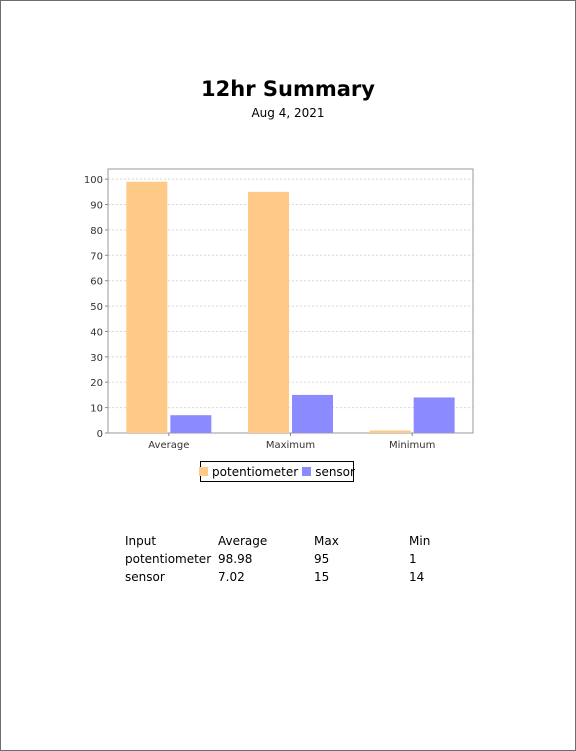 This screenshot has width=576, height=751. What do you see at coordinates (141, 541) in the screenshot?
I see `header-input: Input` at bounding box center [141, 541].